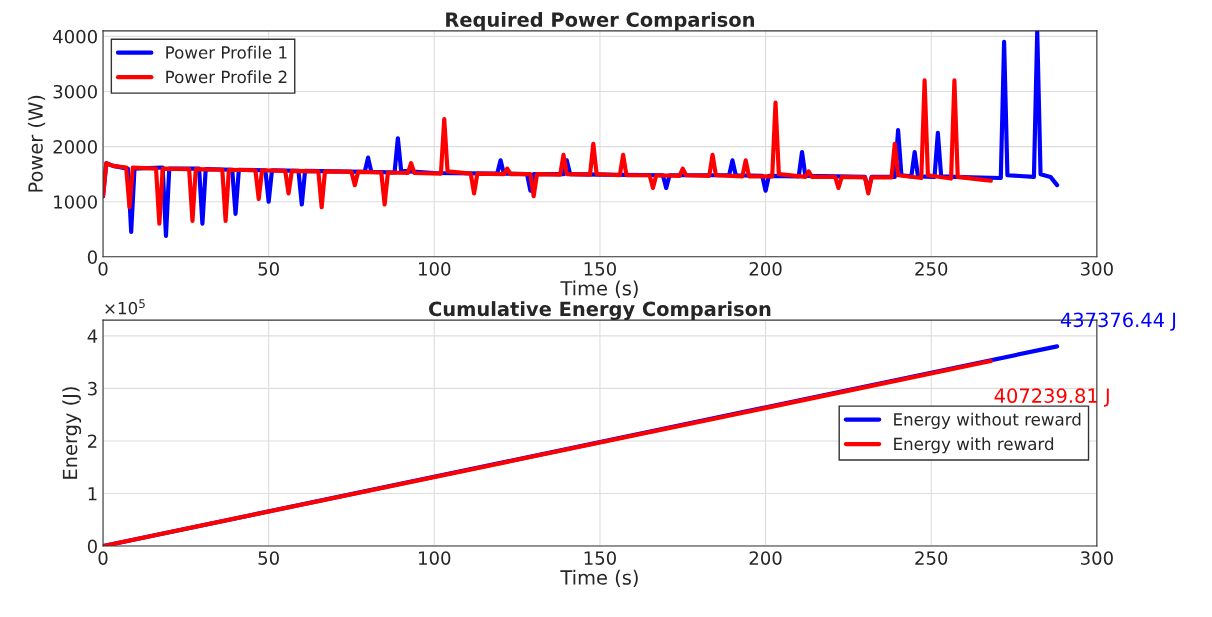  Describe the element at coordinates (75, 91) in the screenshot. I see `y-tick-label: 3000` at that location.